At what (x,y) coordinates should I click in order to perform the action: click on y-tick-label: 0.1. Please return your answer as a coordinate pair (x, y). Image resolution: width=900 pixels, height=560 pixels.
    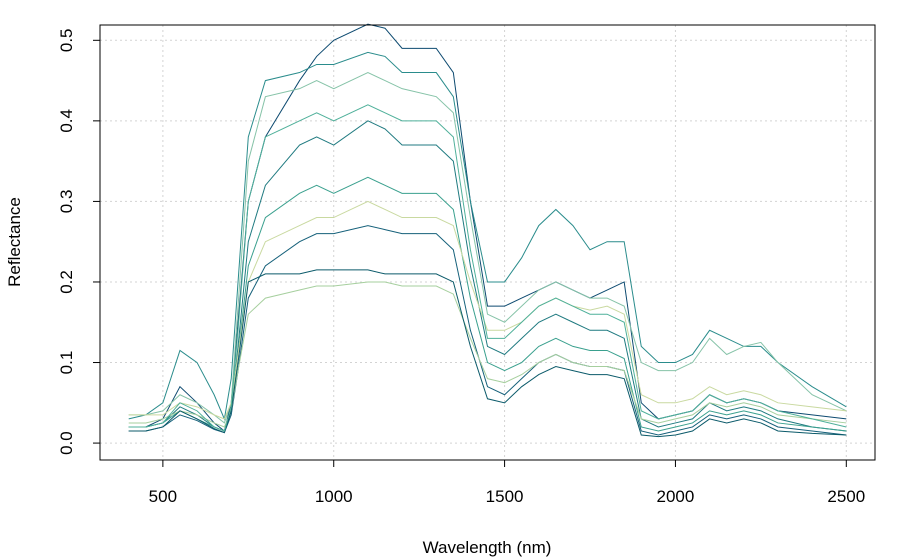
    Looking at the image, I should click on (66, 363).